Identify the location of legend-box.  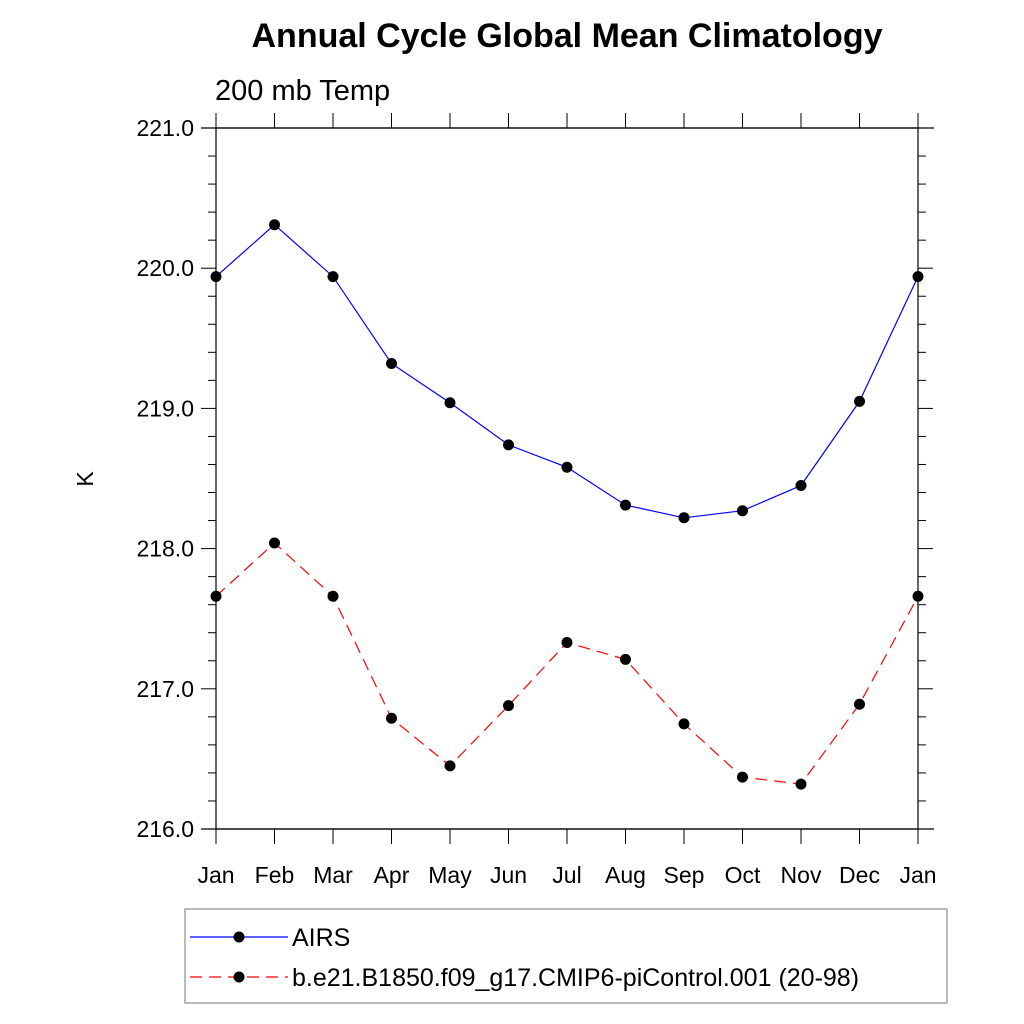
(566, 956).